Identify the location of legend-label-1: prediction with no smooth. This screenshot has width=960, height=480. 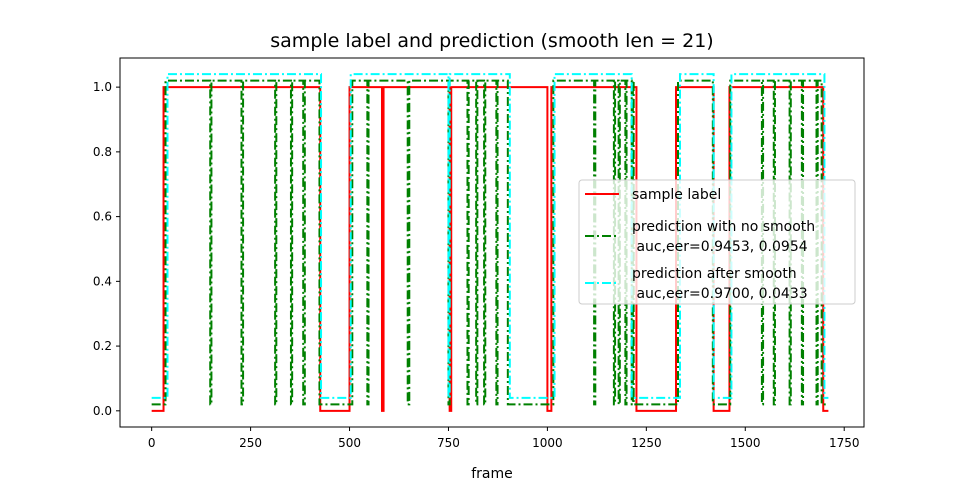
(723, 227).